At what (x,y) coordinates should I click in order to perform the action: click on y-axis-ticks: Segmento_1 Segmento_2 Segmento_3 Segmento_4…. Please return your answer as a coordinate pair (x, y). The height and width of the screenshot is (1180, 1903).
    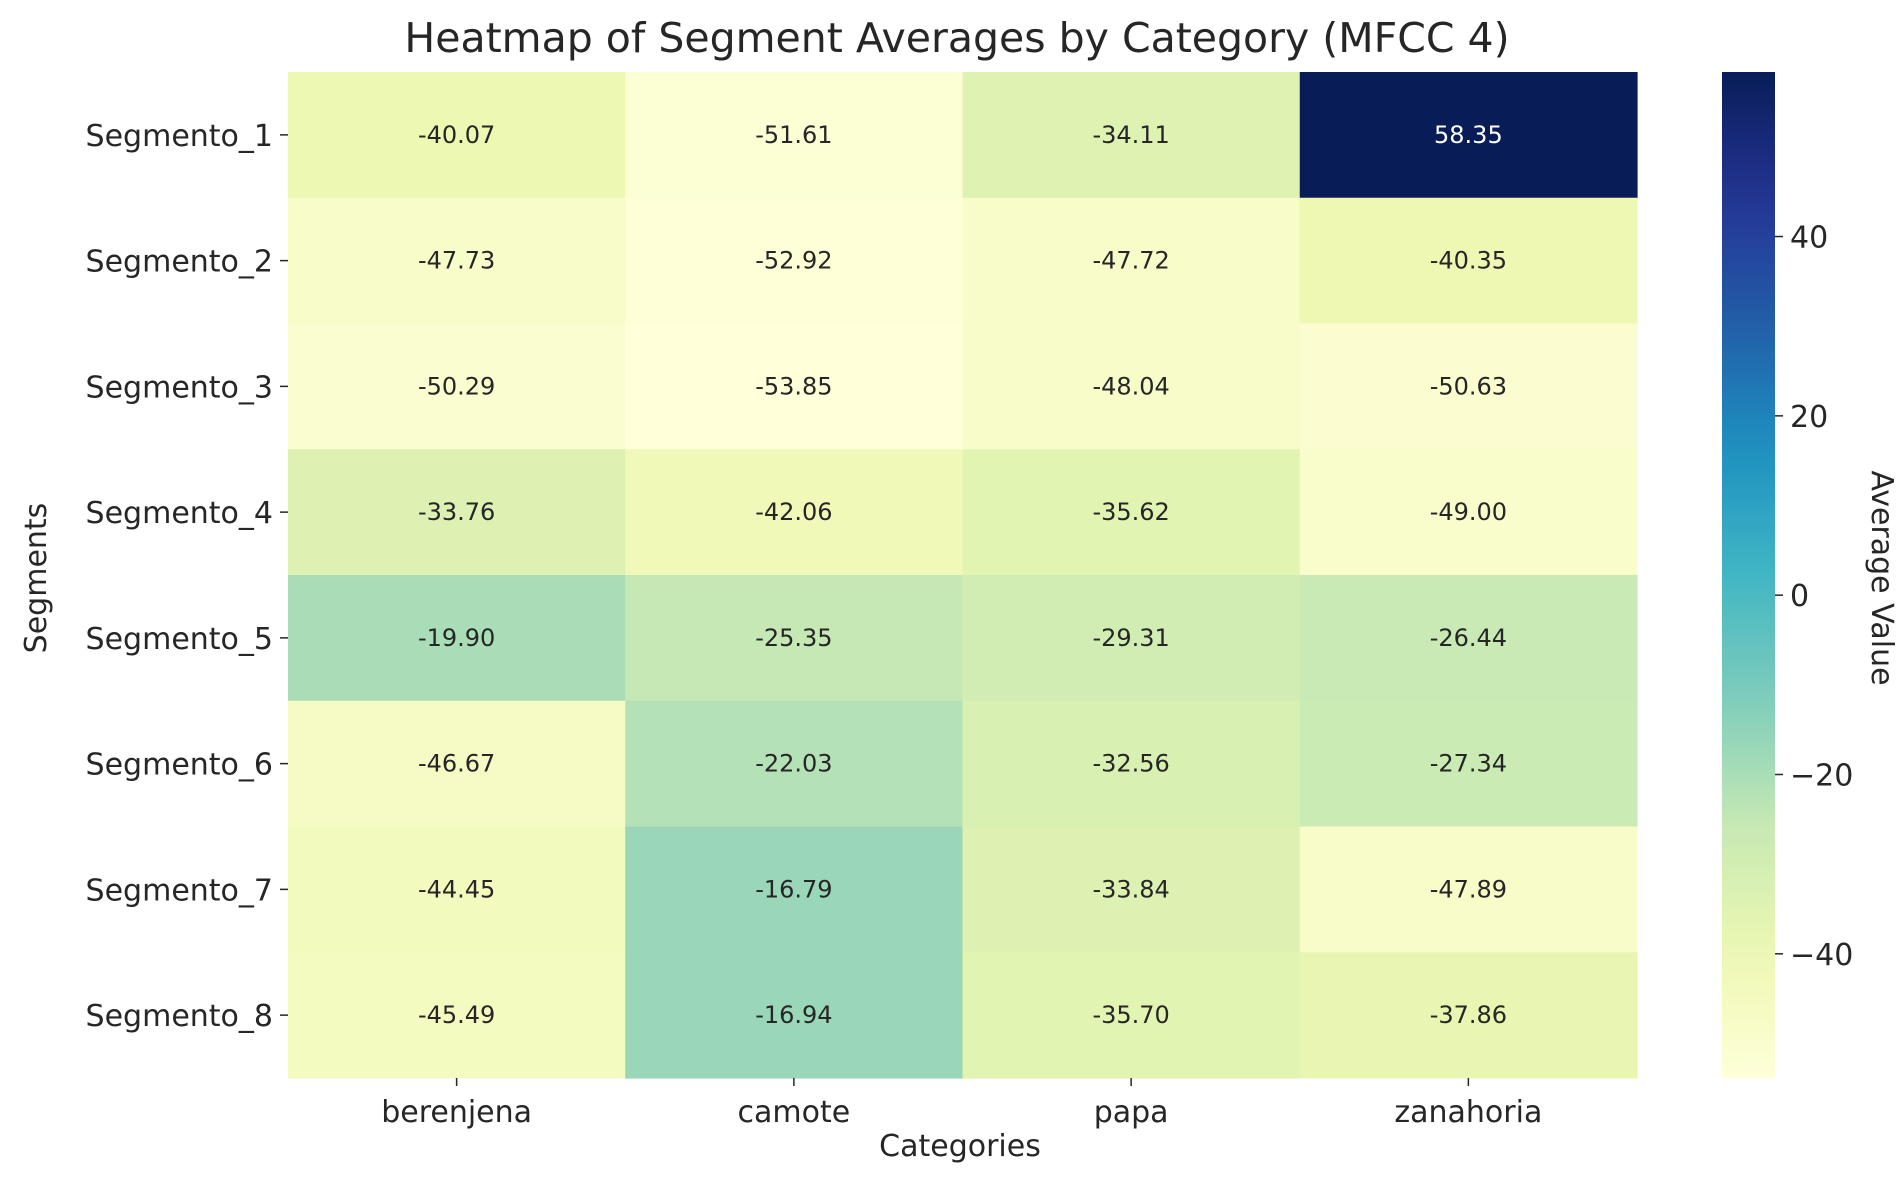
    Looking at the image, I should click on (187, 576).